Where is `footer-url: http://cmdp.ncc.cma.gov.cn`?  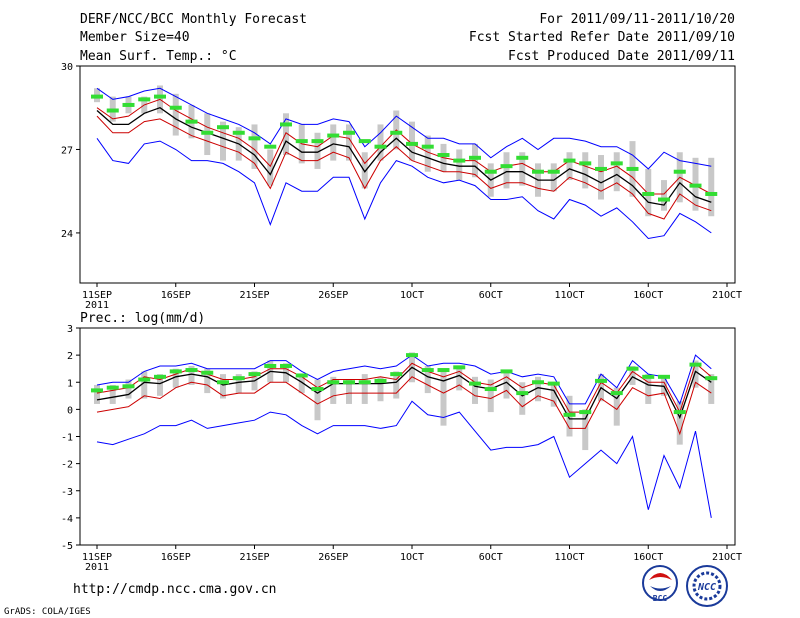
footer-url: http://cmdp.ncc.cma.gov.cn is located at coordinates (175, 589).